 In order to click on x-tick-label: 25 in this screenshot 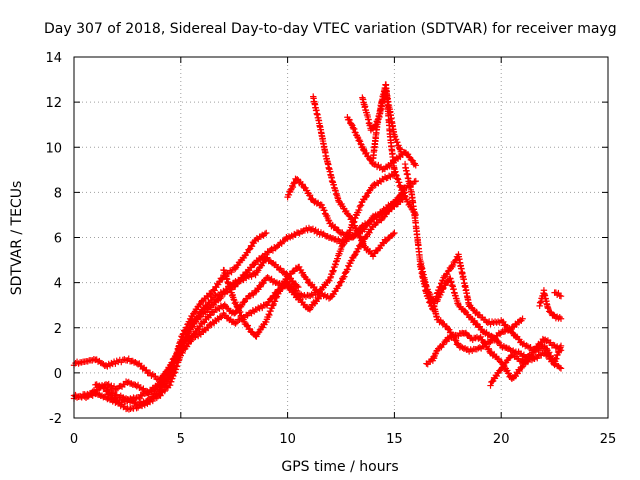, I will do `click(608, 439)`.